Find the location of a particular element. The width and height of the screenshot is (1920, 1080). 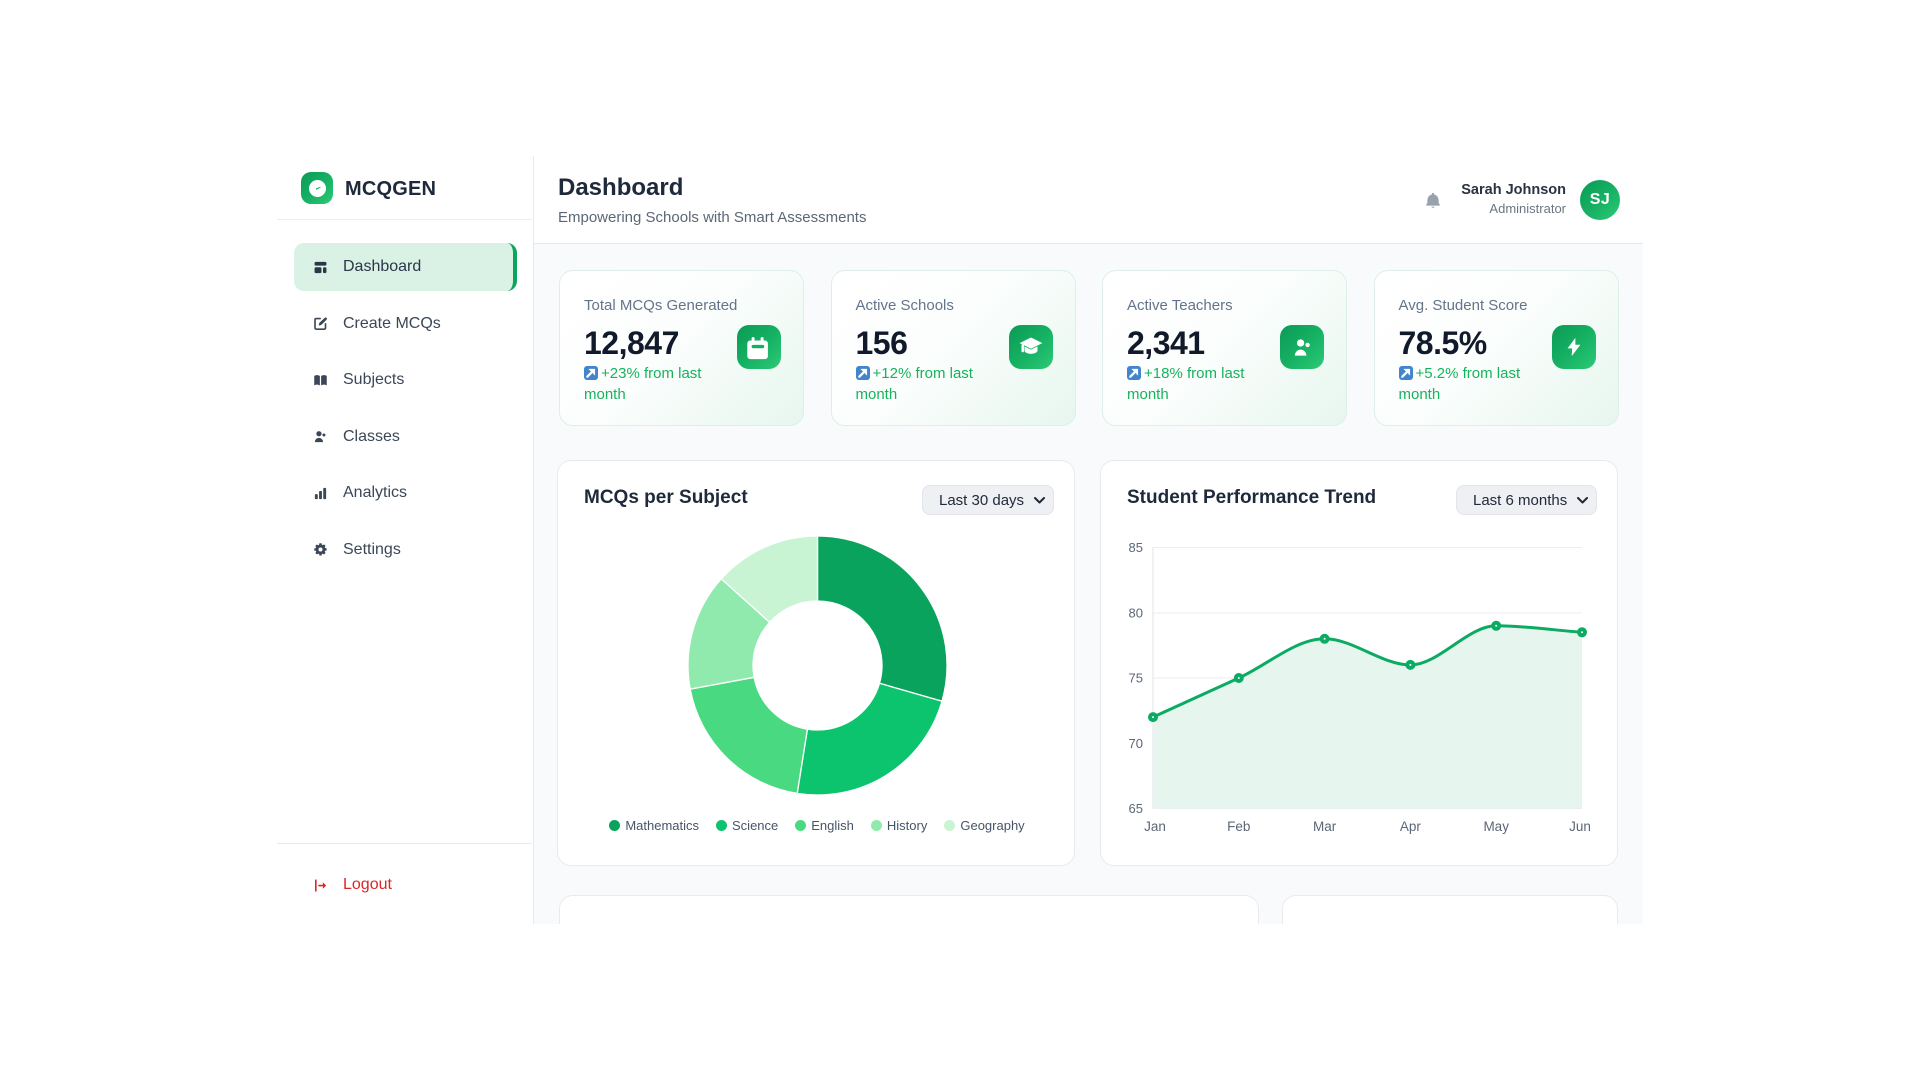

svg-text: Feb is located at coordinates (1238, 826).